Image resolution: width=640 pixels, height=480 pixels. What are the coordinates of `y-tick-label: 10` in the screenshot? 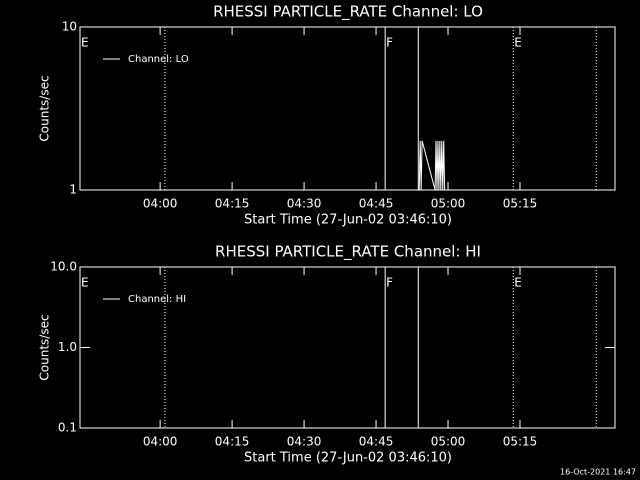 It's located at (69, 27).